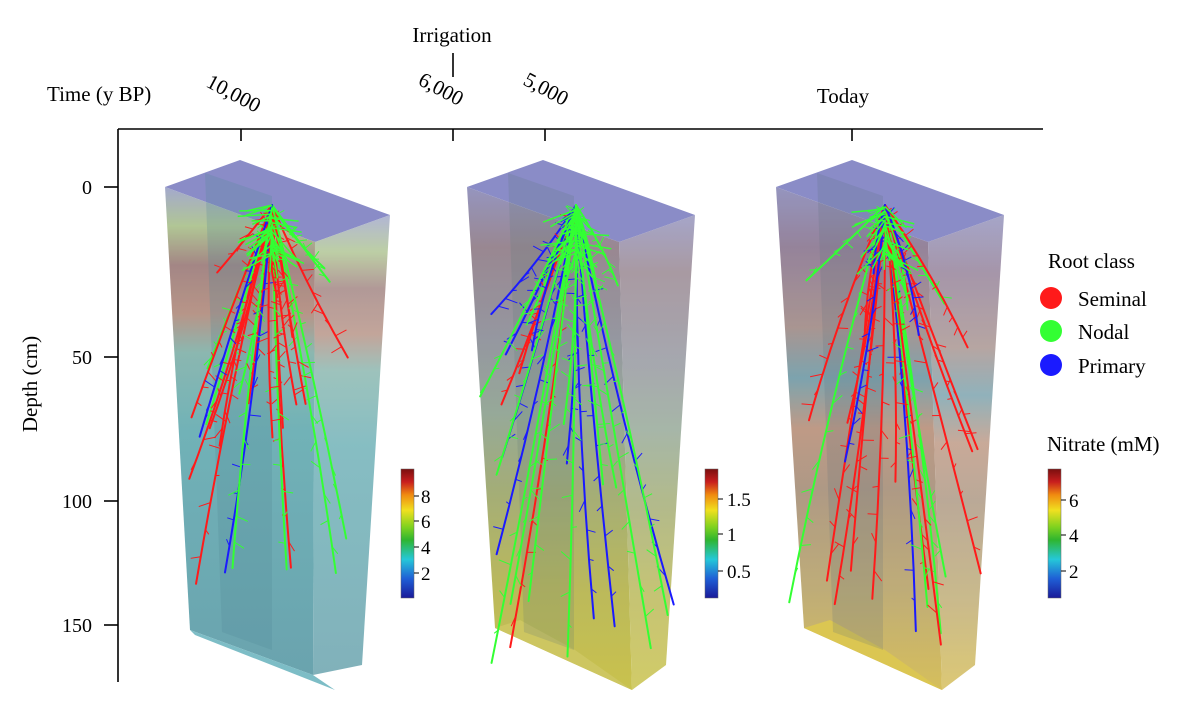  Describe the element at coordinates (68, 405) in the screenshot. I see `depth-axis: 0 50 100 150 Depth (cm)` at that location.